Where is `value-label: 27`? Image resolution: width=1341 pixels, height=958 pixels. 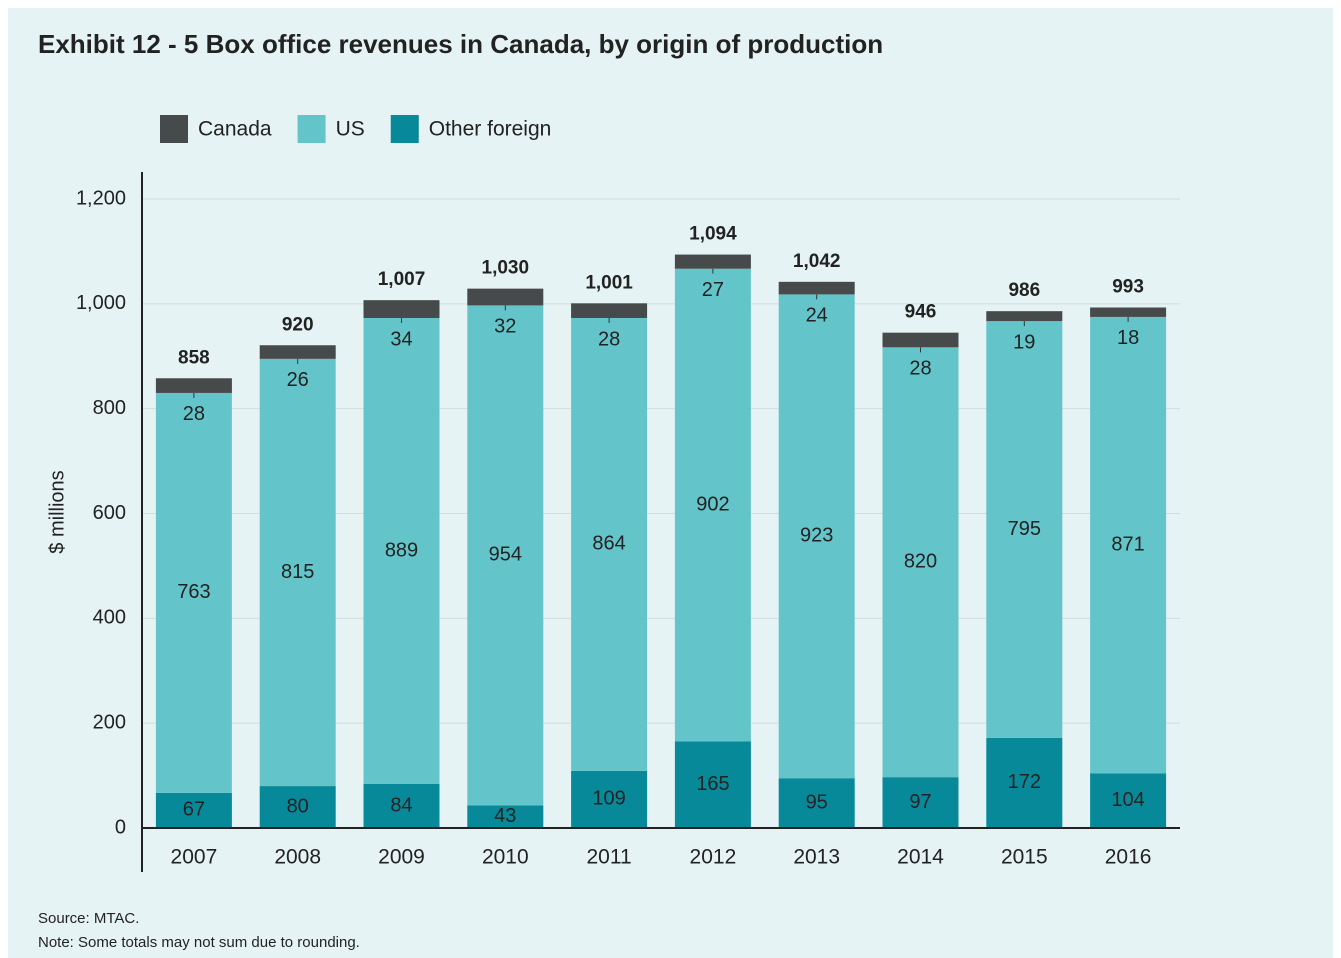
value-label: 27 is located at coordinates (713, 290).